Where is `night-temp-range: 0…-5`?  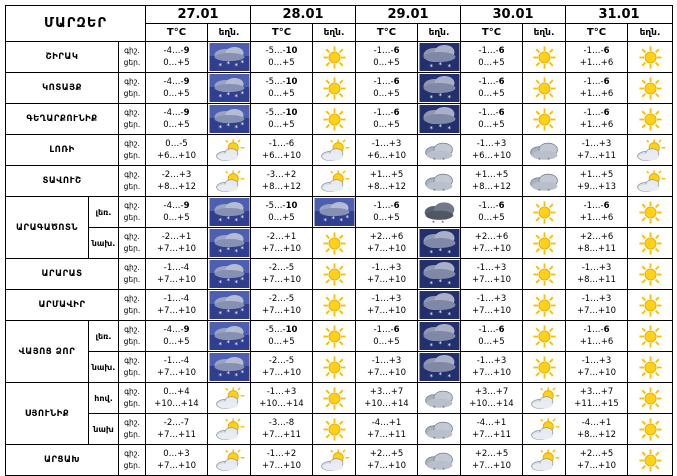 night-temp-range: 0…-5 is located at coordinates (176, 144).